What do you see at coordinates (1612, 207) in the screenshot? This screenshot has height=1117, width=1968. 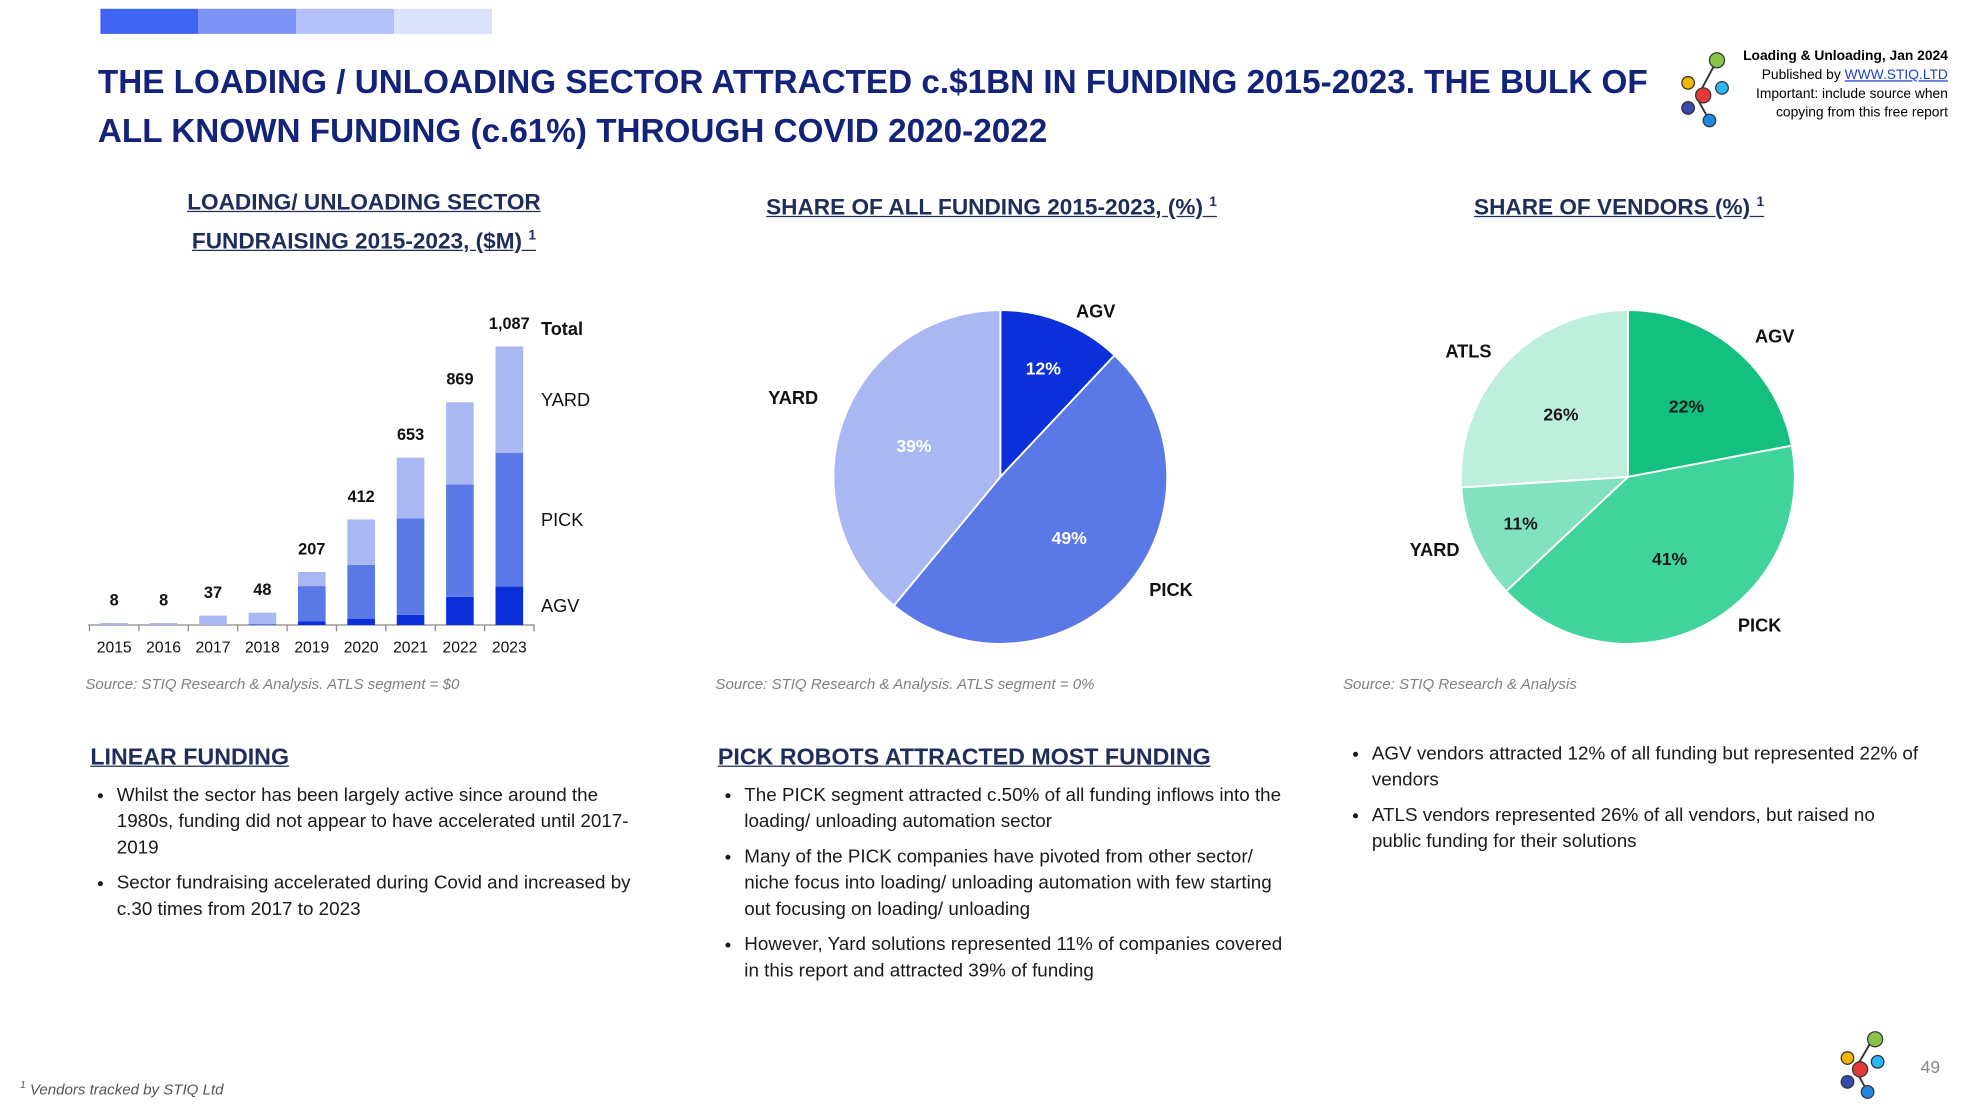 I see `chart-title-text: SHARE OF VENDORS (%)` at bounding box center [1612, 207].